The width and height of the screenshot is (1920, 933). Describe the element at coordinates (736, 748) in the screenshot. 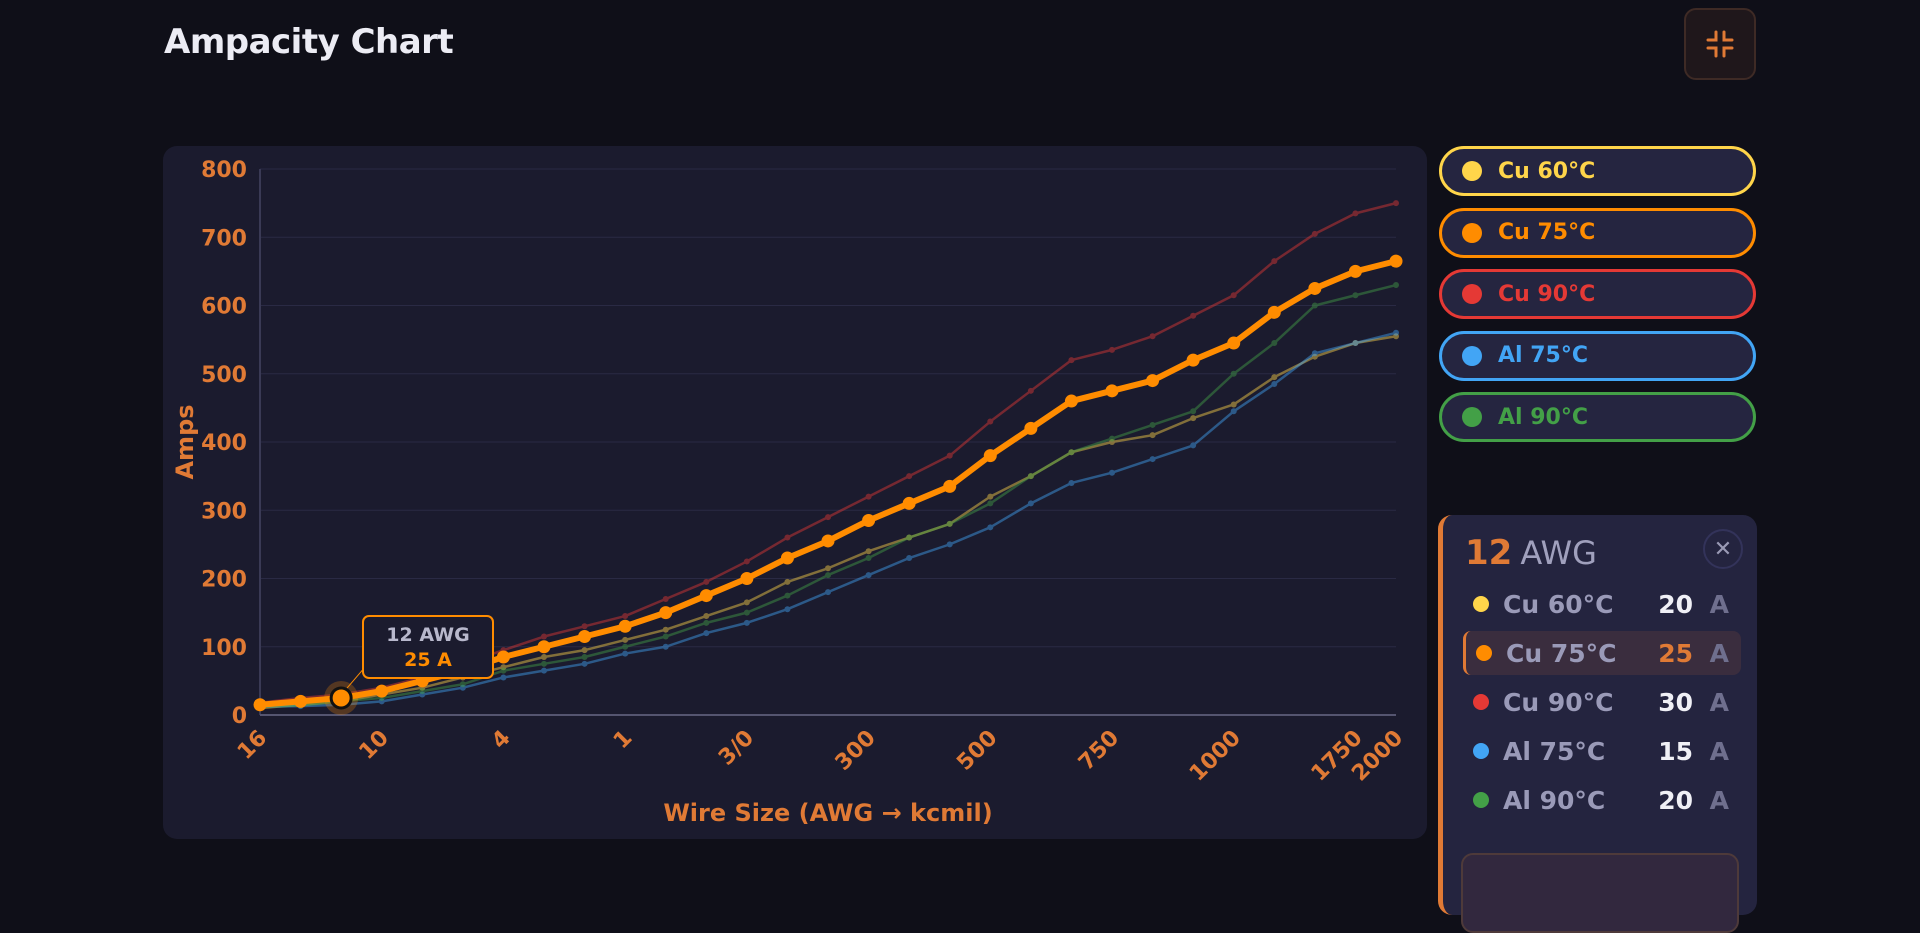

I see `x-tick-label: 3/0` at that location.